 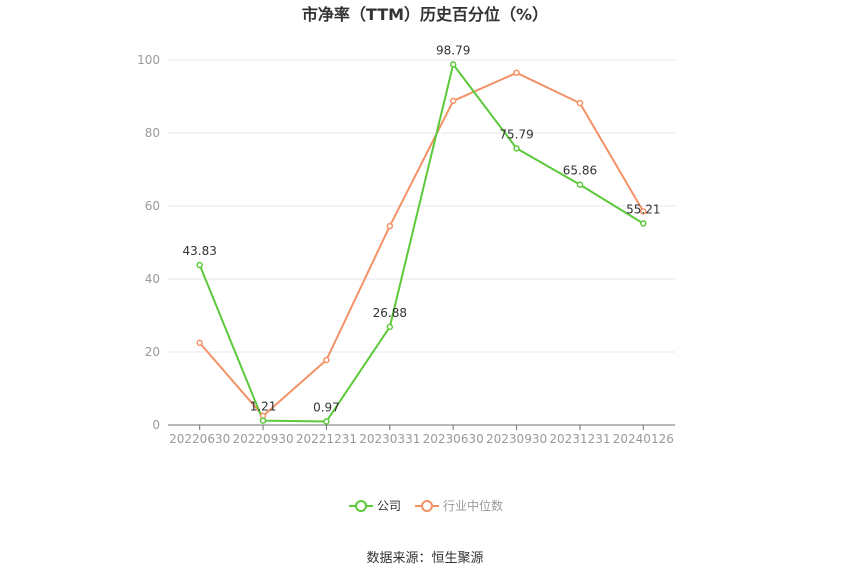 What do you see at coordinates (579, 439) in the screenshot?
I see `x-tick-label: 20231231` at bounding box center [579, 439].